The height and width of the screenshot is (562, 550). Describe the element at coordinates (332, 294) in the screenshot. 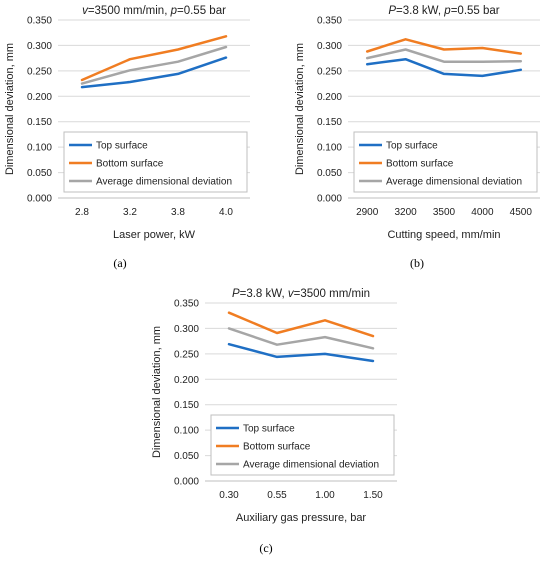

I see `chart-title-part: =3500 mm/min` at that location.